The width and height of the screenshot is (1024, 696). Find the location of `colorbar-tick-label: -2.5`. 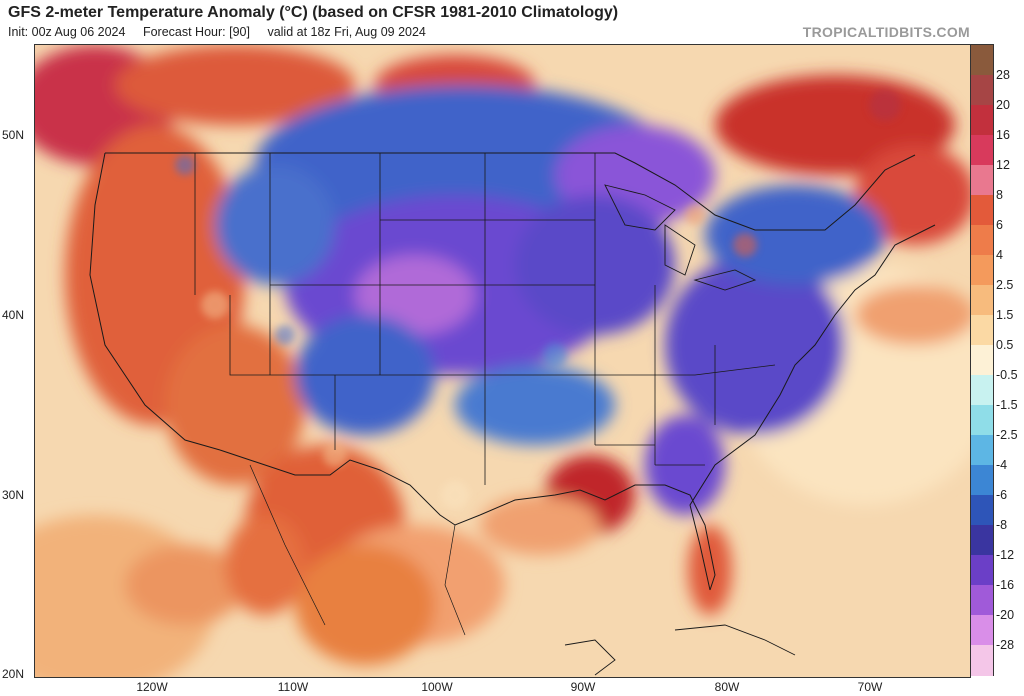

colorbar-tick-label: -2.5 is located at coordinates (1007, 435).